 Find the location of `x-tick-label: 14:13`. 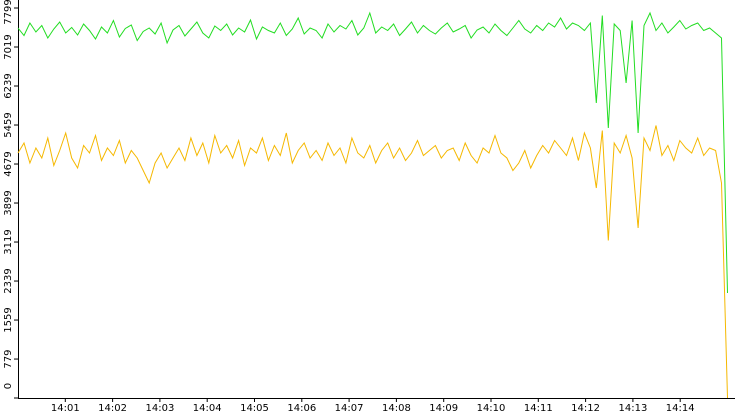

x-tick-label: 14:13 is located at coordinates (632, 408).